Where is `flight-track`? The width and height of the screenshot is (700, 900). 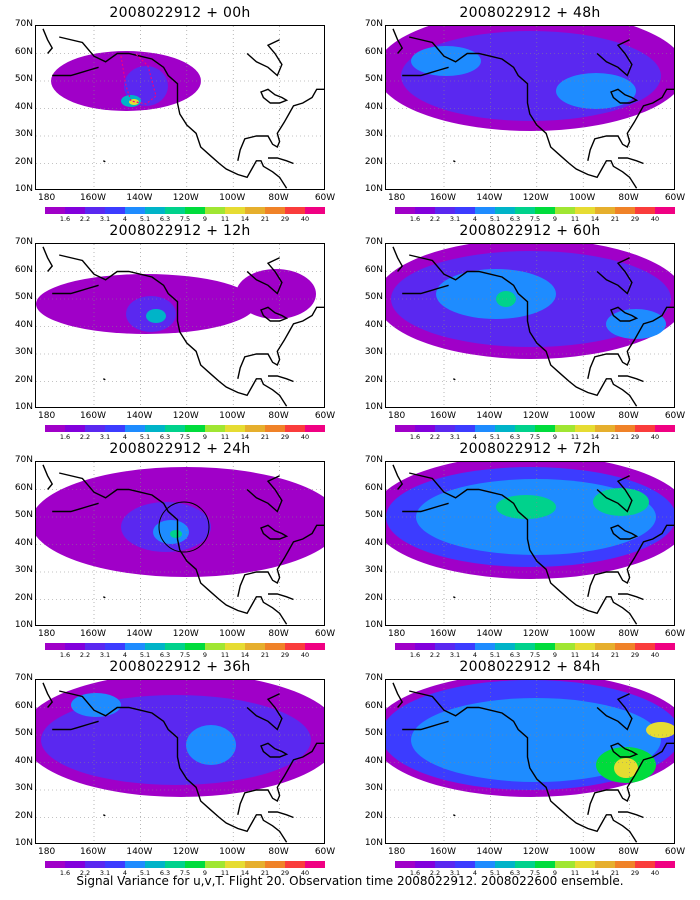 flight-track is located at coordinates (138, 79).